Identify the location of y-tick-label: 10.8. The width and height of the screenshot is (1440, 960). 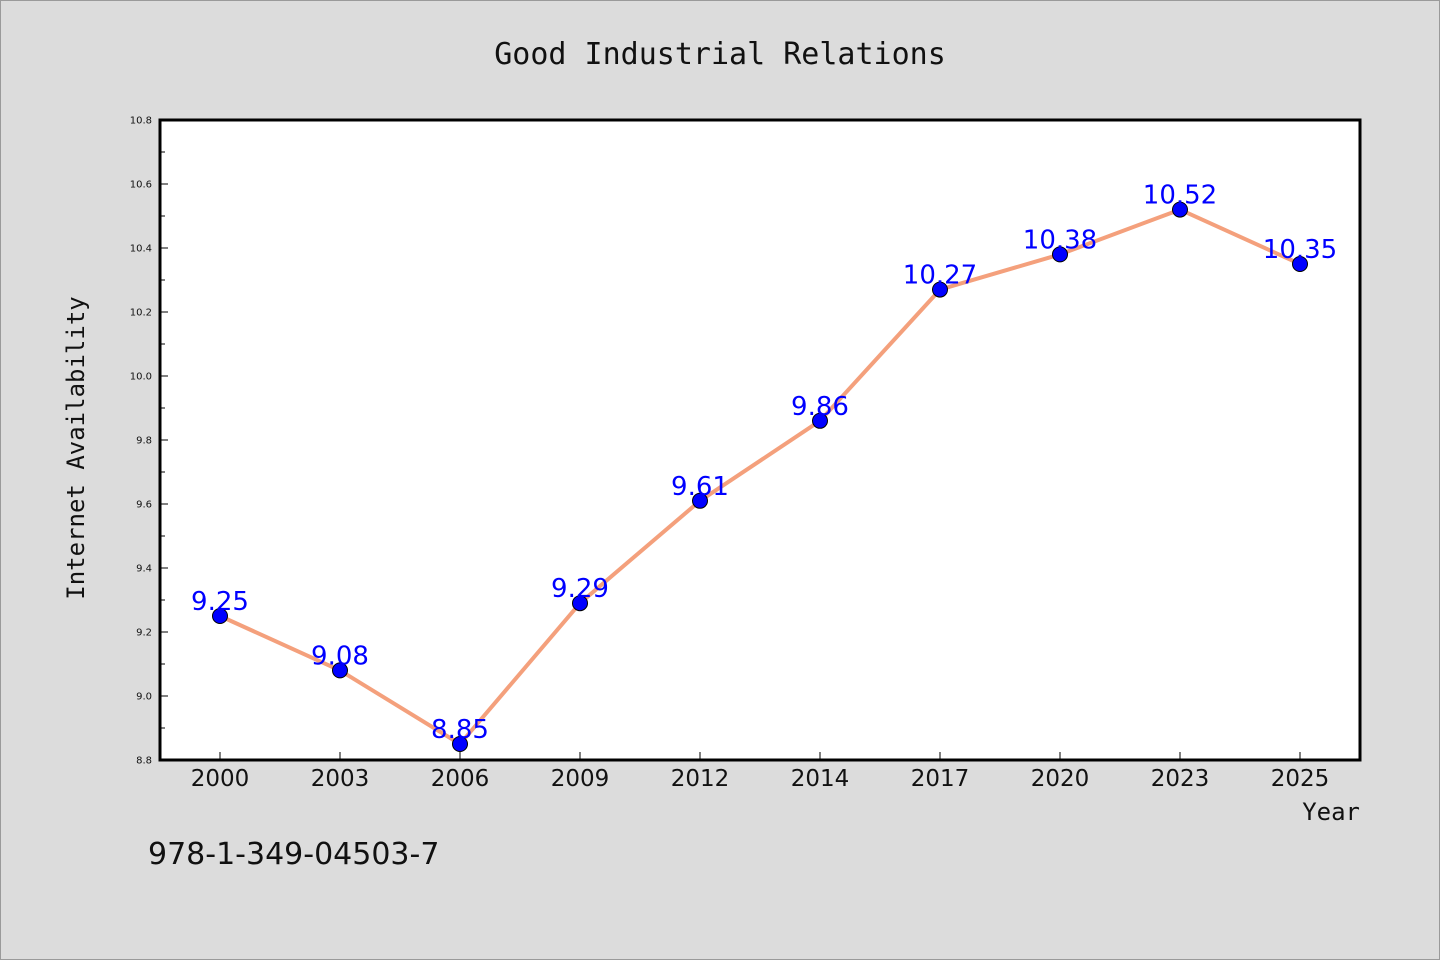
(141, 121).